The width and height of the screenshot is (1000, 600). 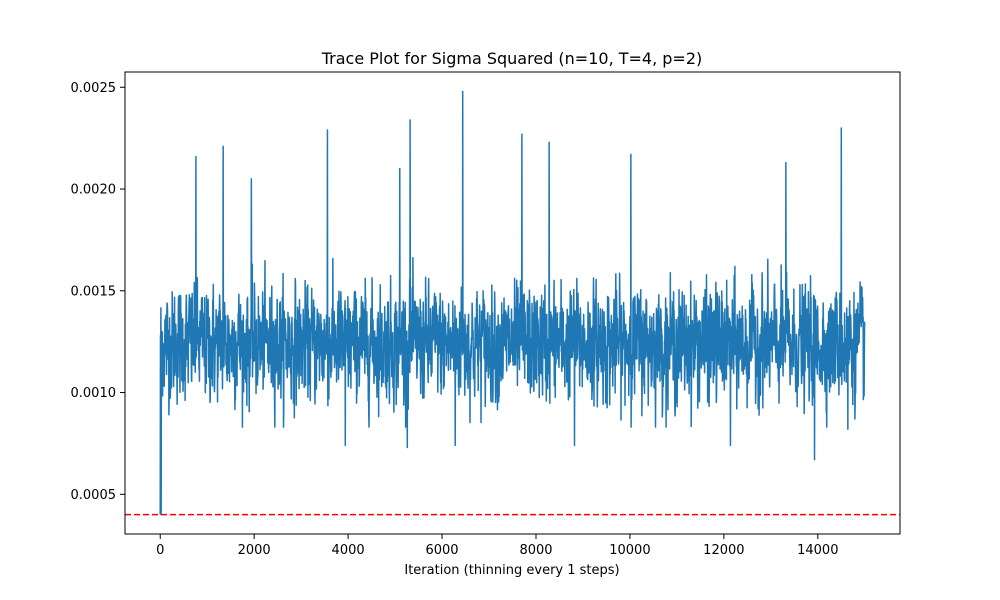 I want to click on y-tick-label: 0.0020, so click(x=94, y=190).